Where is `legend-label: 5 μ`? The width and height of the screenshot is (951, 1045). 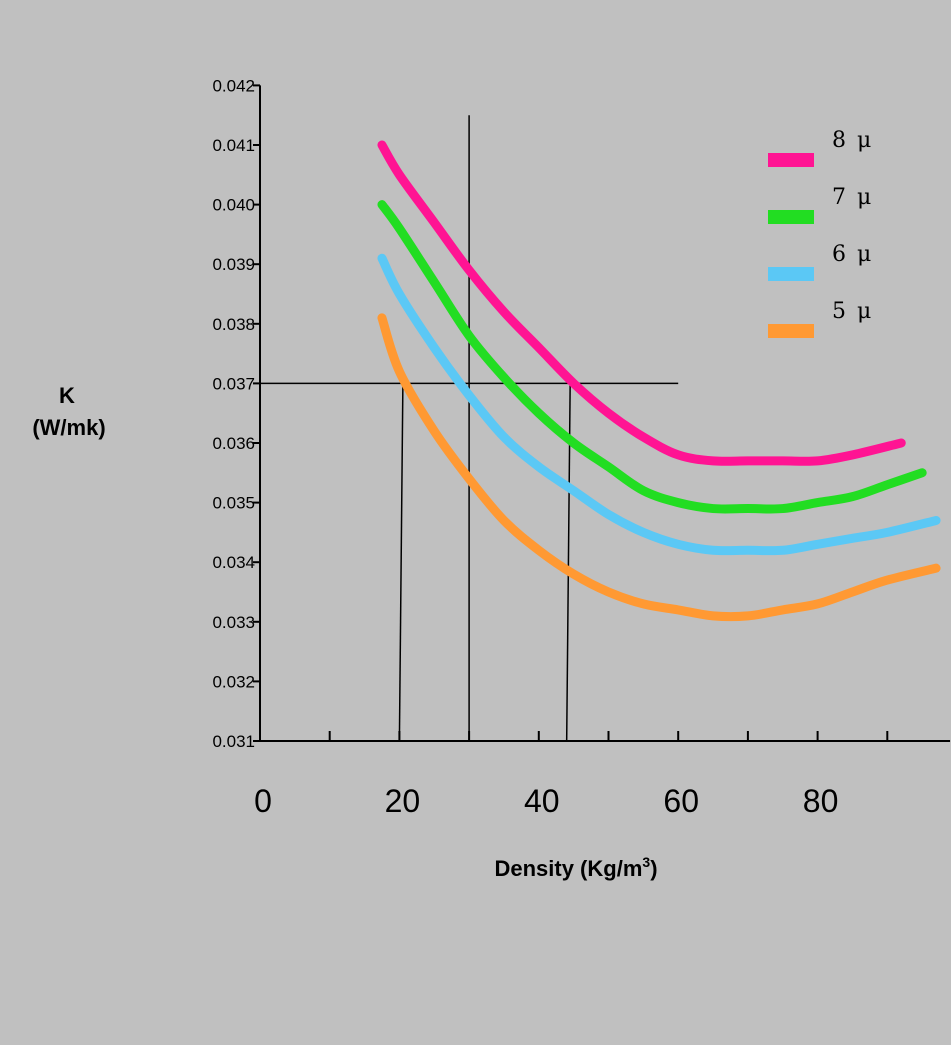 legend-label: 5 μ is located at coordinates (851, 311).